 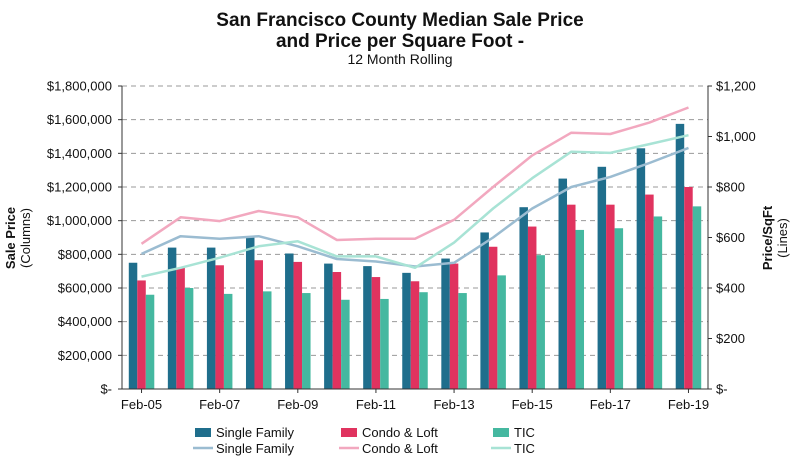 What do you see at coordinates (79, 220) in the screenshot?
I see `left-tick-label: $1,000,000` at bounding box center [79, 220].